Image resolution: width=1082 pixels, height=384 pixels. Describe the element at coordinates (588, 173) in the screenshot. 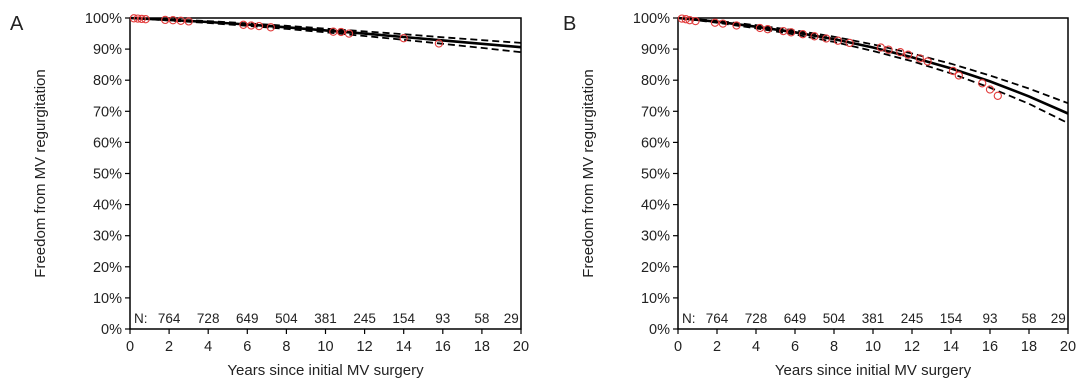

I see `y-axis-label: Freedom from MV regurgitation` at that location.